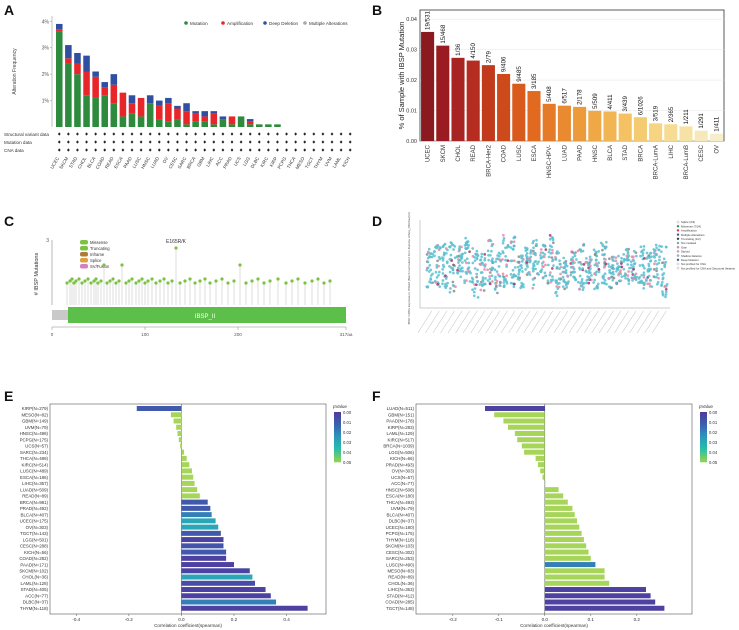 The width and height of the screenshot is (739, 630). I want to click on a-xtick-kich: KICH, so click(346, 162).